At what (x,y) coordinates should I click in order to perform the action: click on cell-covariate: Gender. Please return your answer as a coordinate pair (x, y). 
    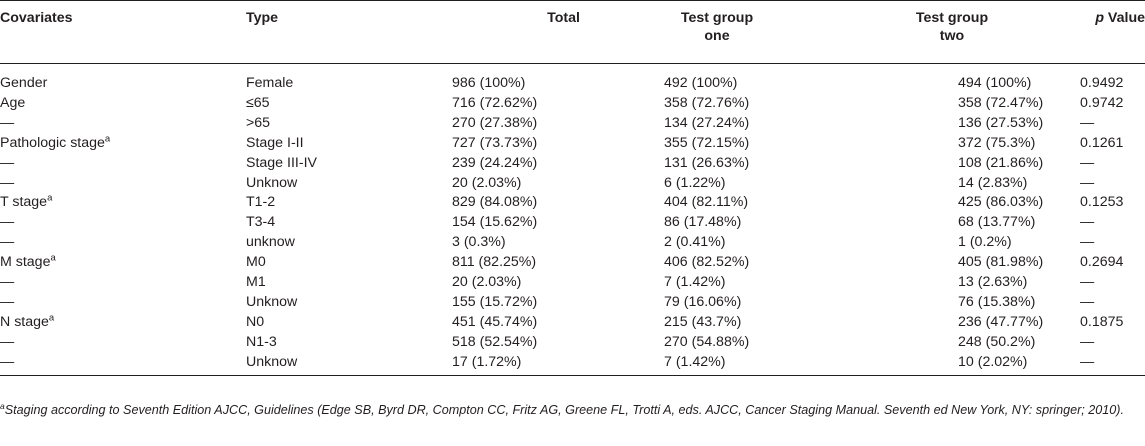
    Looking at the image, I should click on (121, 79).